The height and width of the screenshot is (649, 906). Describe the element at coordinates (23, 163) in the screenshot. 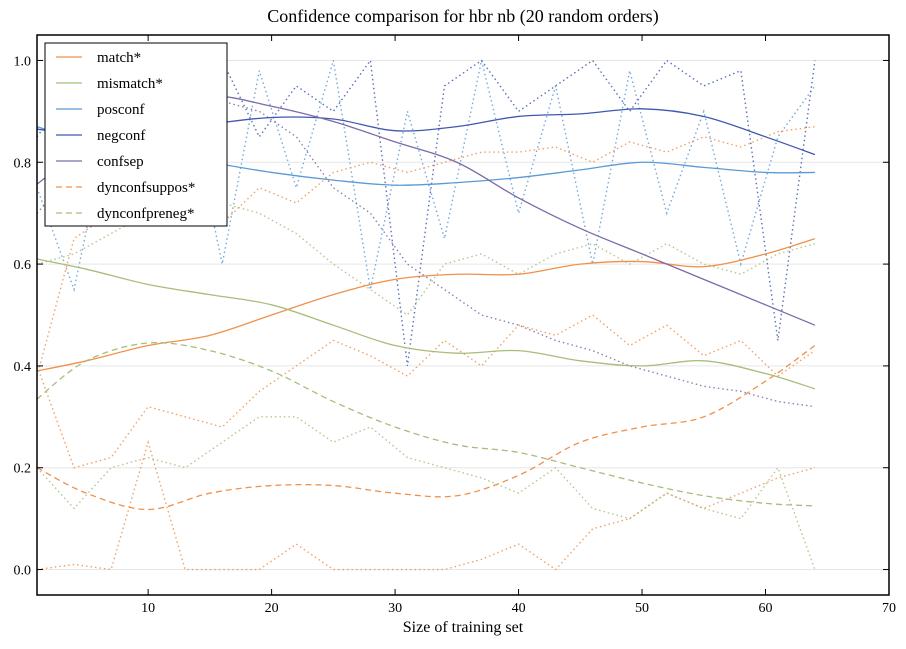

I see `y-tick-label: 0.8` at that location.